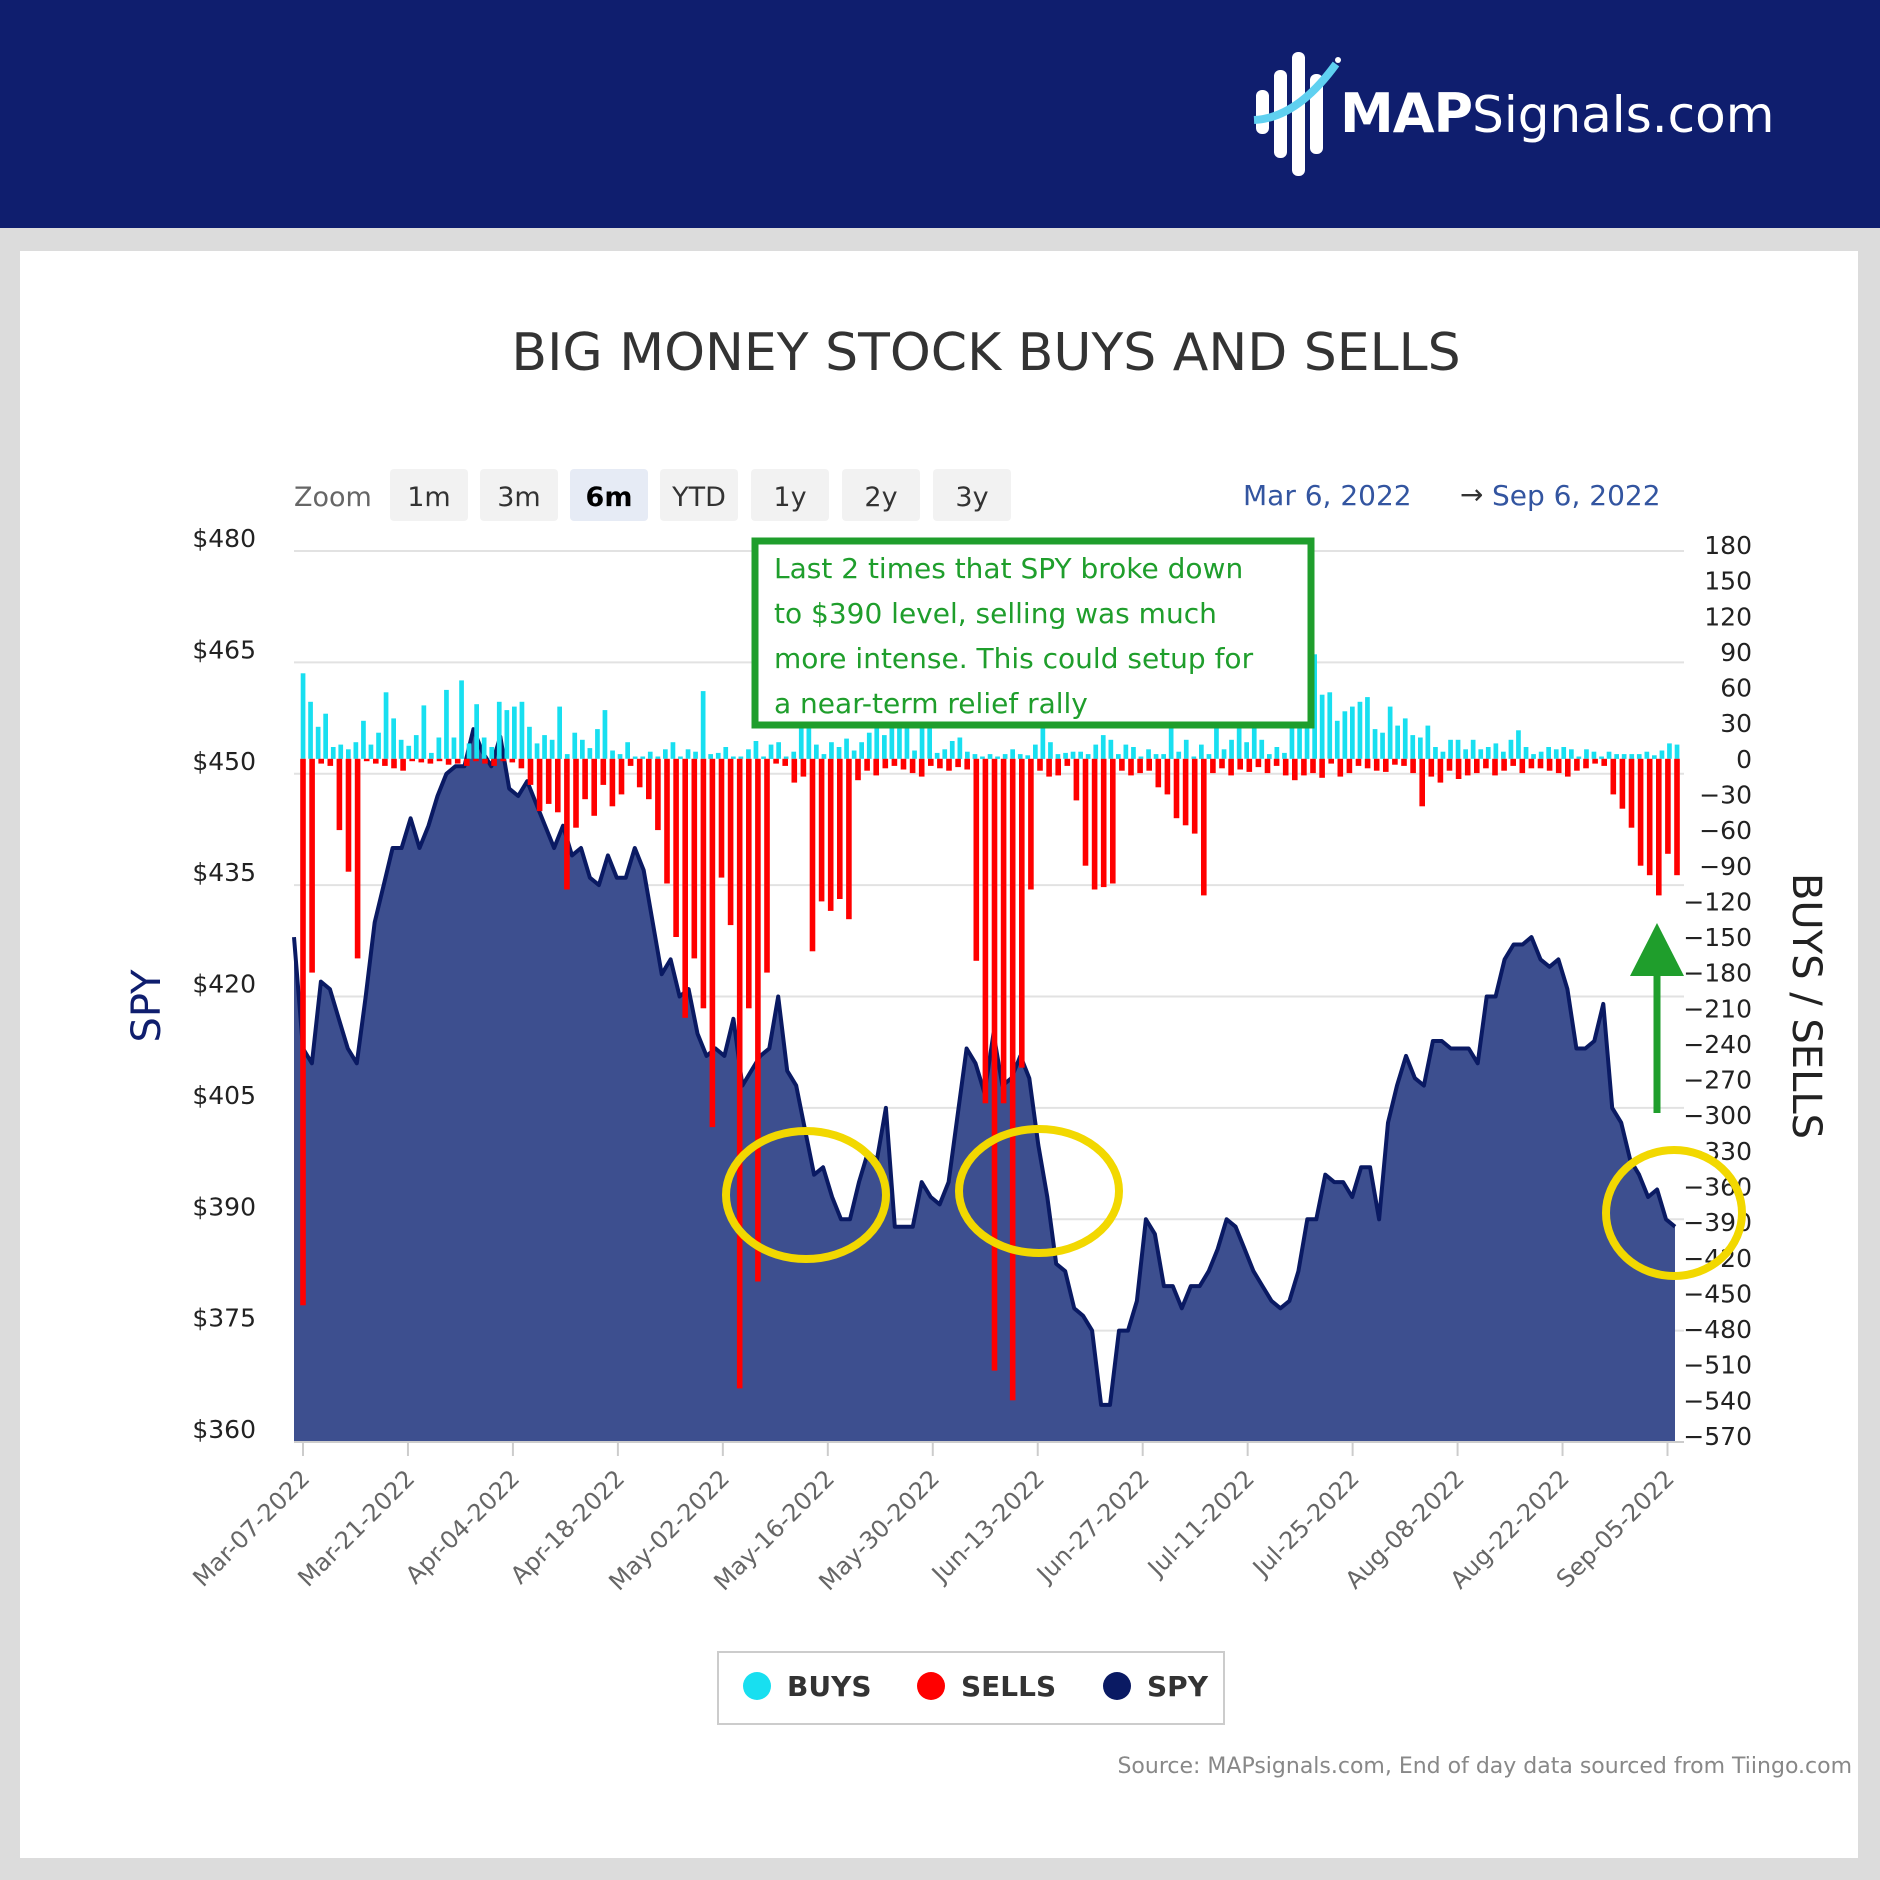 This screenshot has height=1880, width=1880. I want to click on legend-box, so click(971, 1688).